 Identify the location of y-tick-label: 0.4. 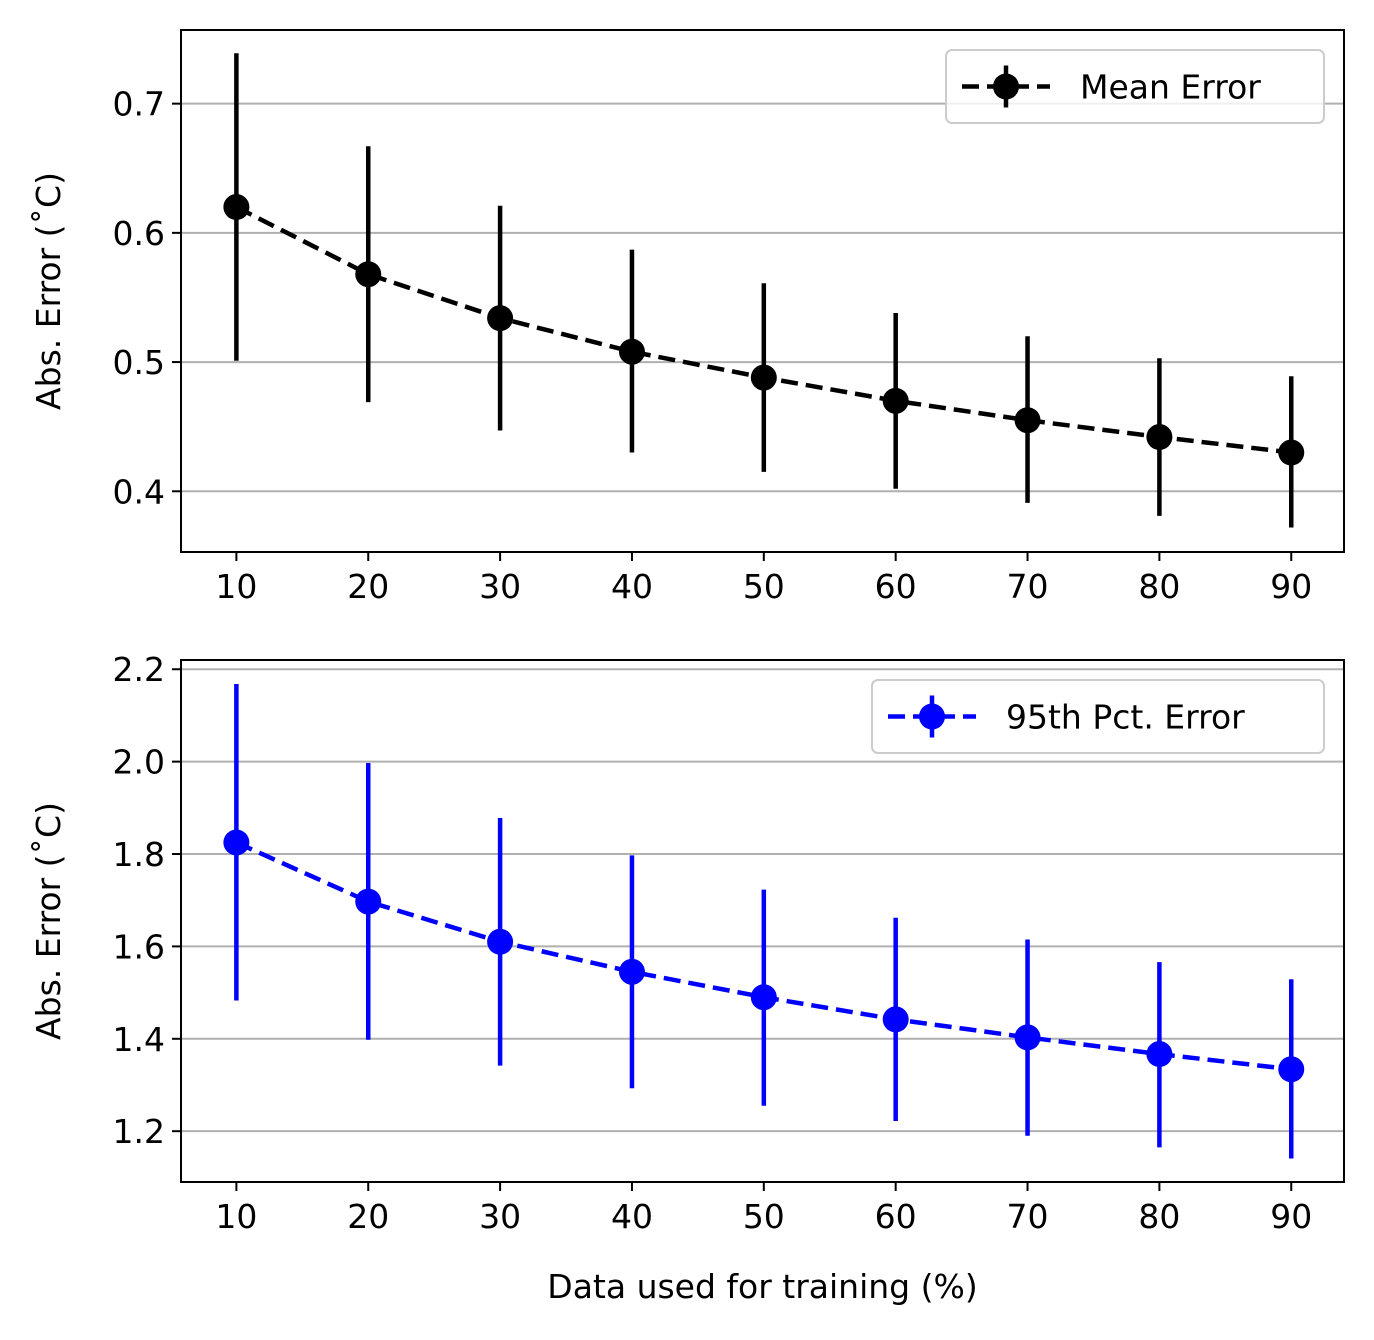
(139, 491).